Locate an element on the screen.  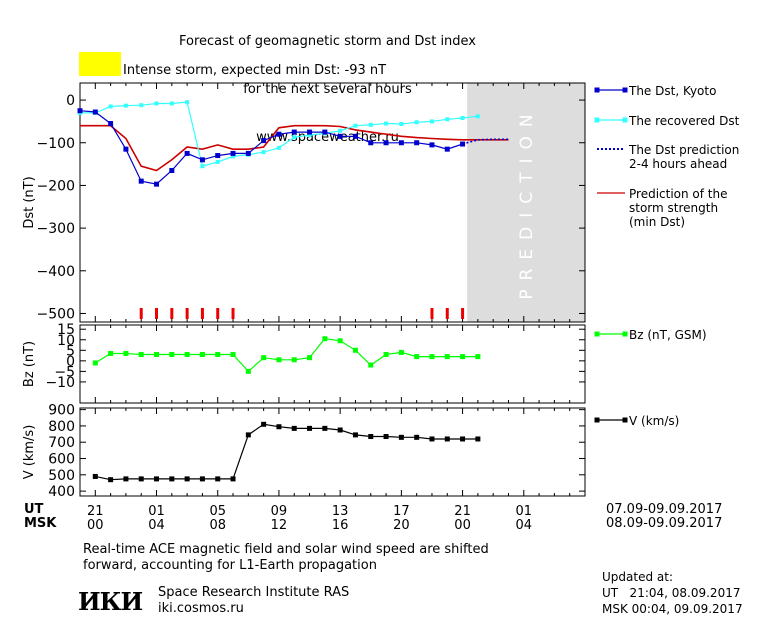
ut-date-range: 07.09-09.09.2017 is located at coordinates (664, 509).